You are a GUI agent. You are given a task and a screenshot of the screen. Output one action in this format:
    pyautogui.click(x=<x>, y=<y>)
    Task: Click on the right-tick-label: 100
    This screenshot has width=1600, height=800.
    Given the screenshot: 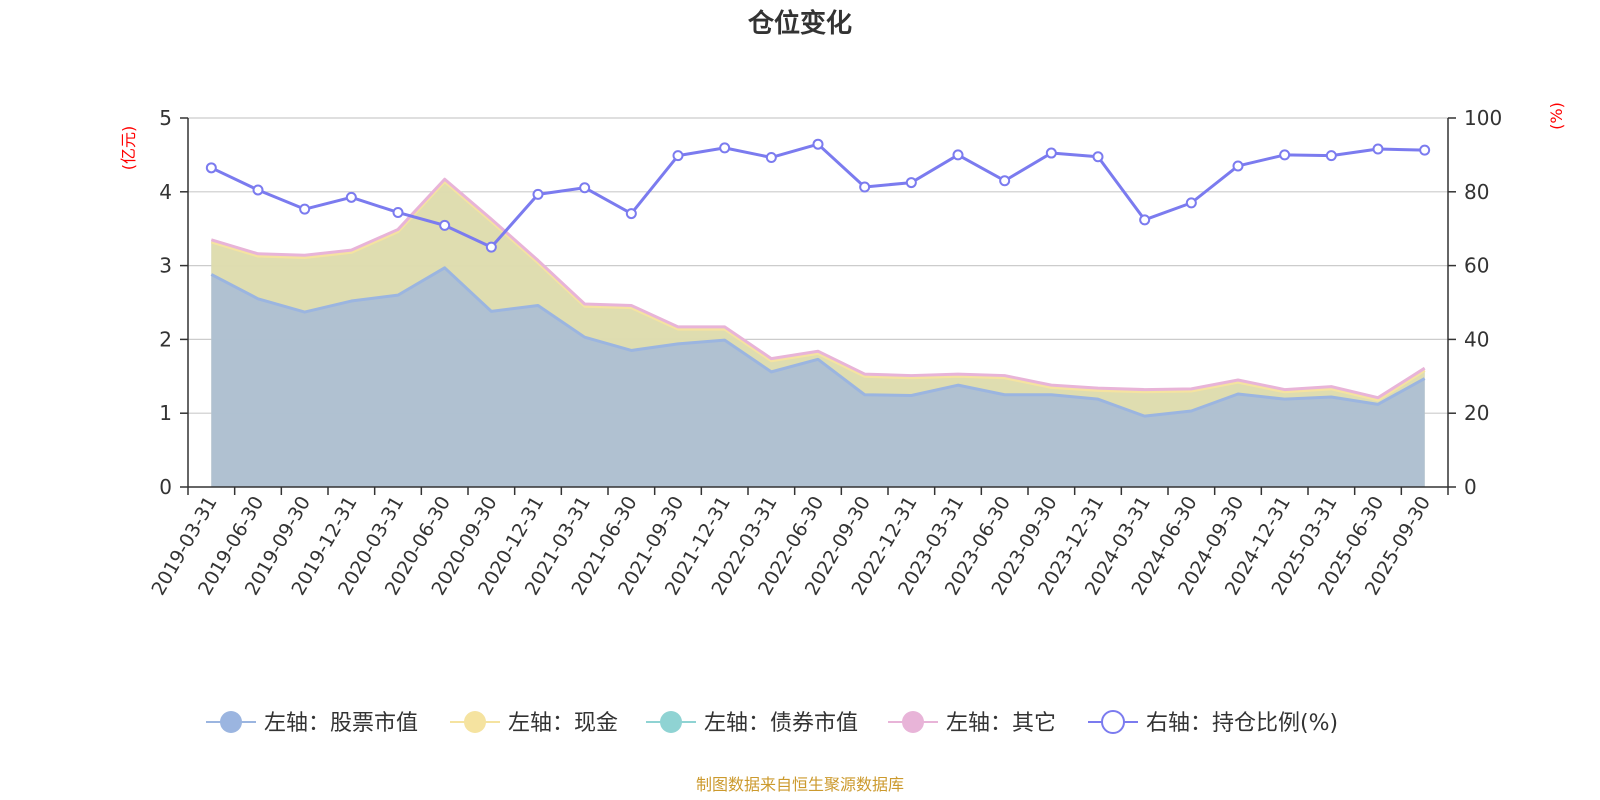 What is the action you would take?
    pyautogui.click(x=1483, y=118)
    